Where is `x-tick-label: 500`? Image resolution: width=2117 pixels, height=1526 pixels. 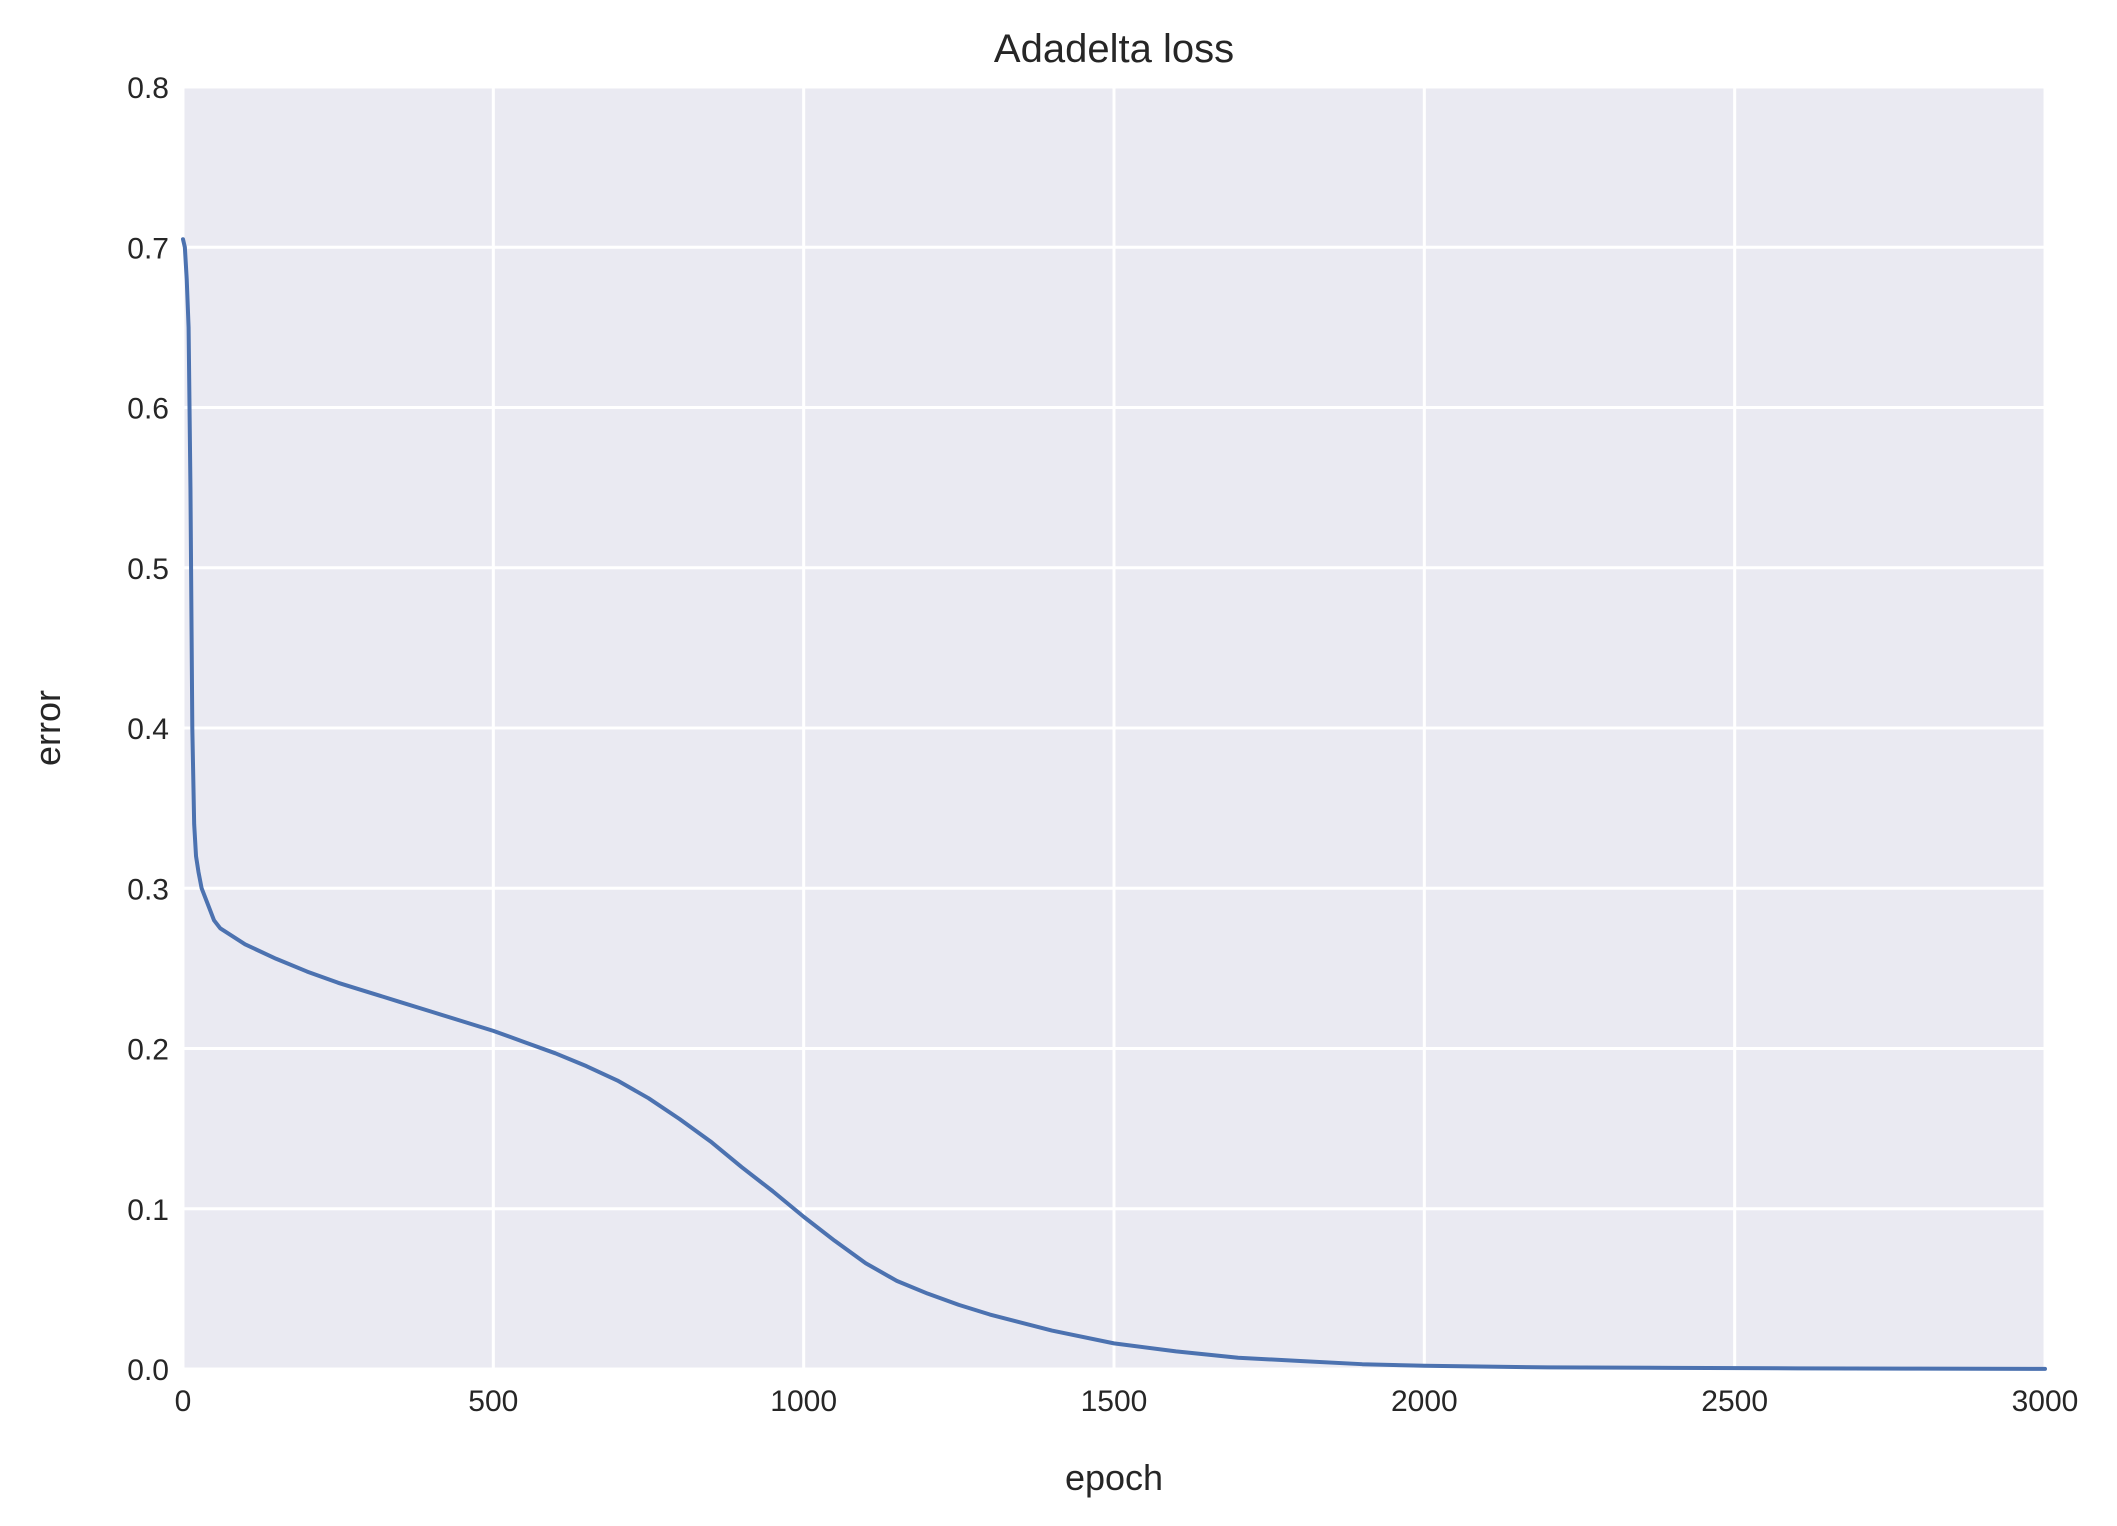
x-tick-label: 500 is located at coordinates (493, 1401).